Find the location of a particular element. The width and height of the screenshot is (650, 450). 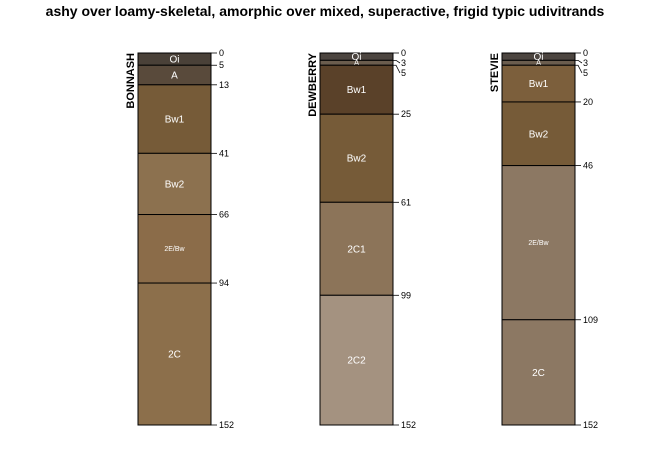

dewberry-horizon-label-5: 2C2 is located at coordinates (356, 361).